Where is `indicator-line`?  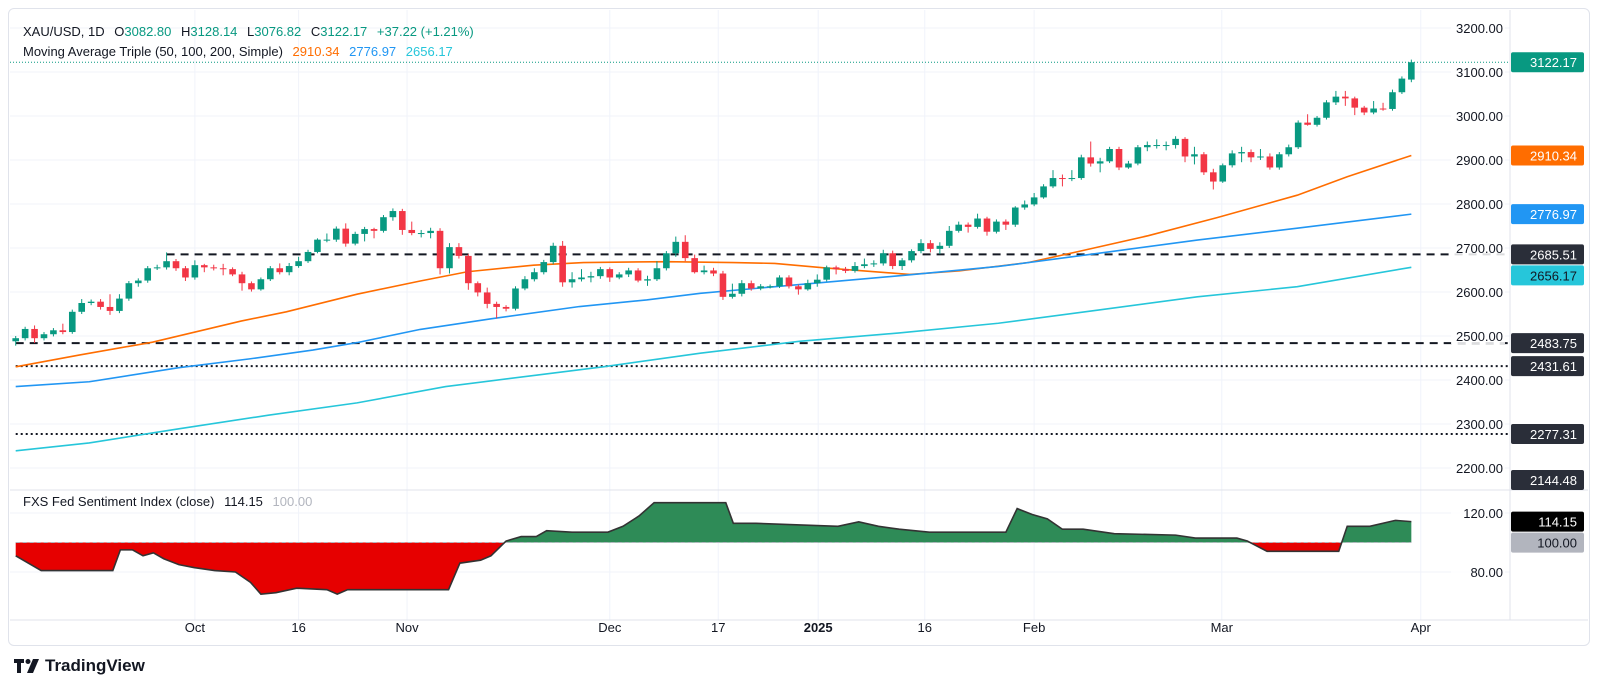 indicator-line is located at coordinates (713, 548).